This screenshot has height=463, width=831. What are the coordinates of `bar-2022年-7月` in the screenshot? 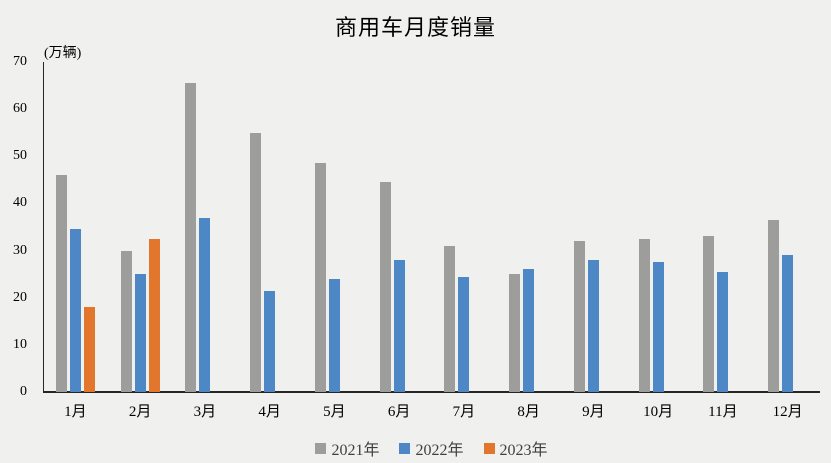 It's located at (464, 334).